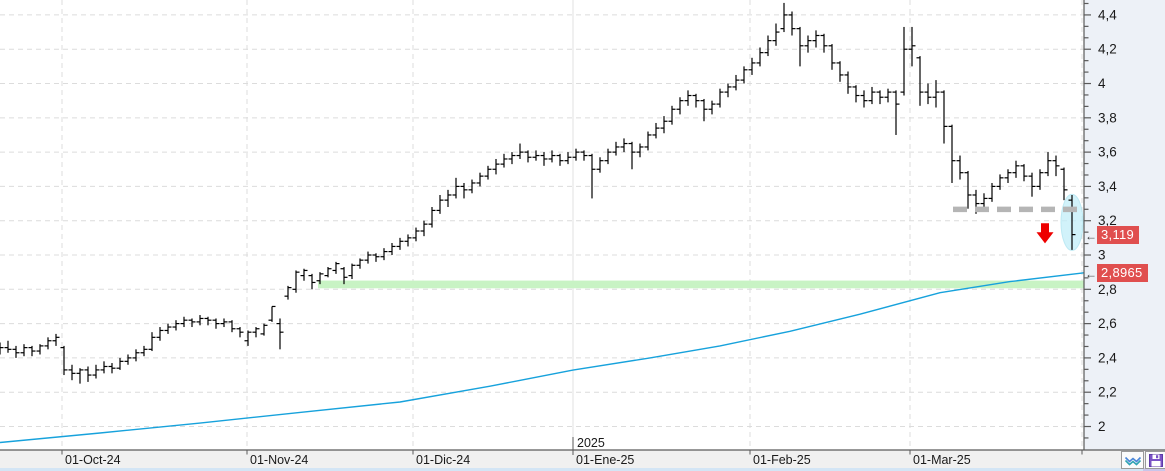 This screenshot has width=1165, height=471. What do you see at coordinates (1124, 225) in the screenshot?
I see `price-axis-panel` at bounding box center [1124, 225].